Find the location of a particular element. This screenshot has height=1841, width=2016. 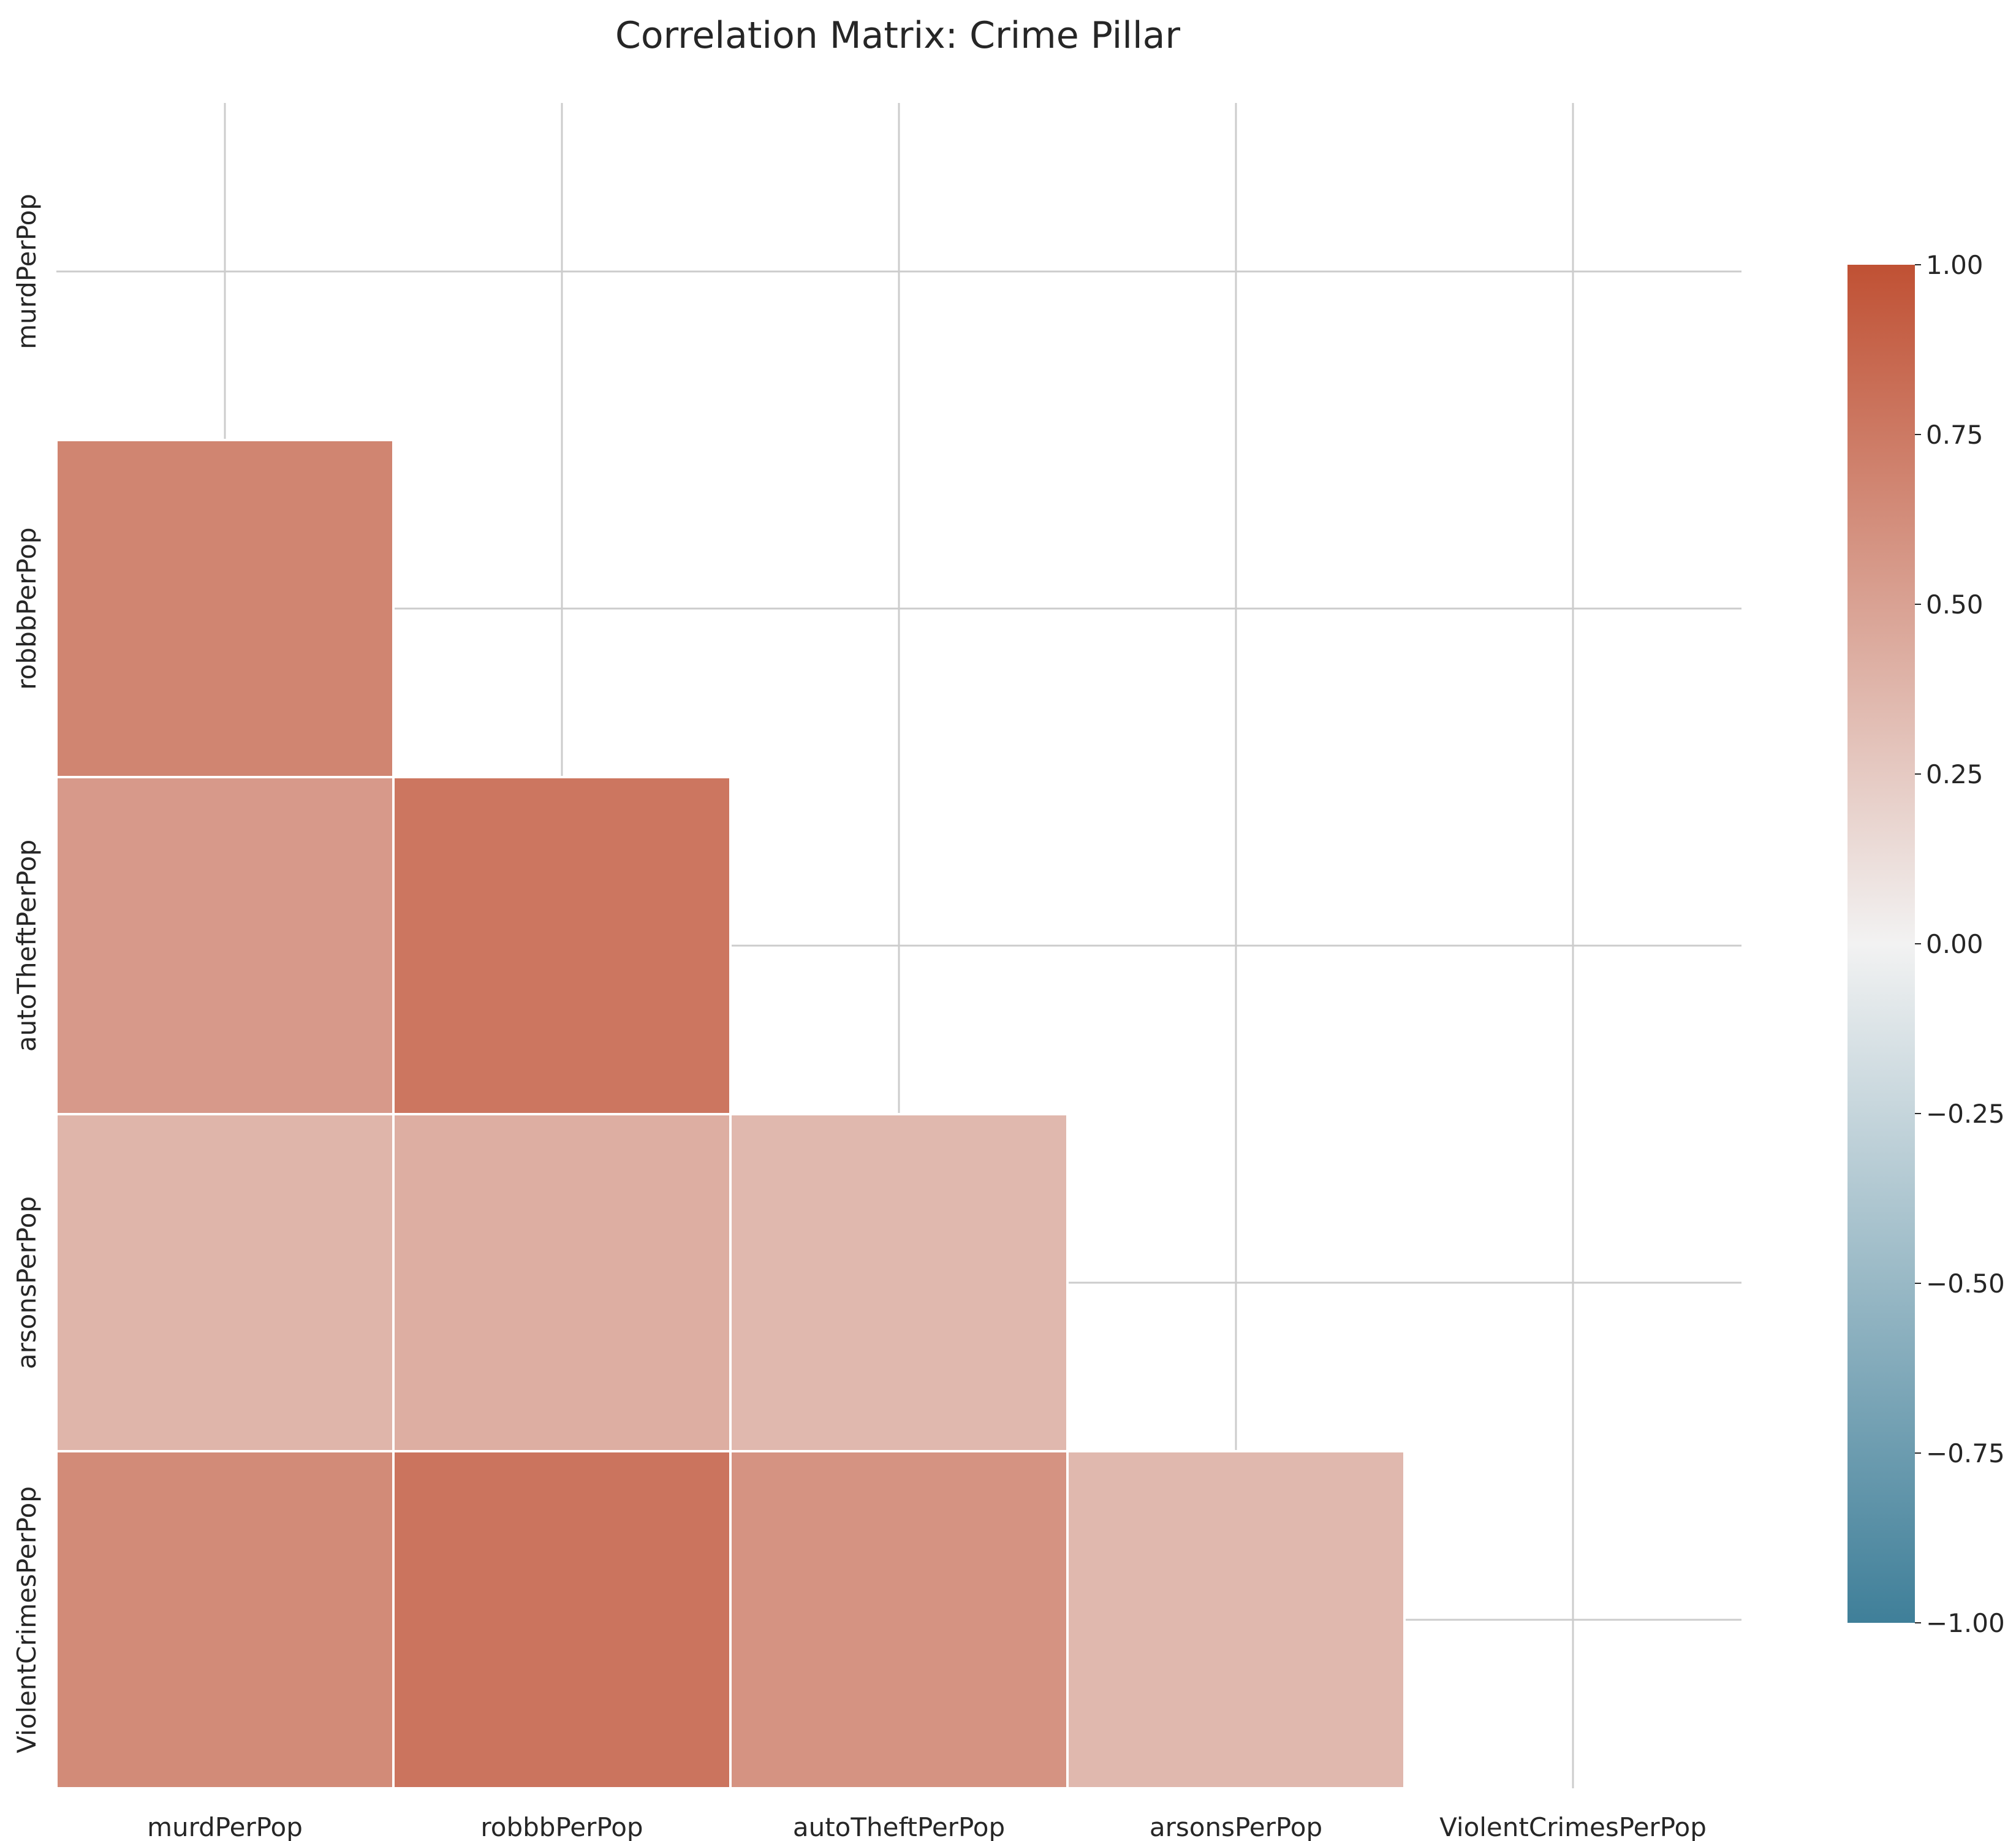

x-tick-label: autoTheftPerPop is located at coordinates (899, 1827).